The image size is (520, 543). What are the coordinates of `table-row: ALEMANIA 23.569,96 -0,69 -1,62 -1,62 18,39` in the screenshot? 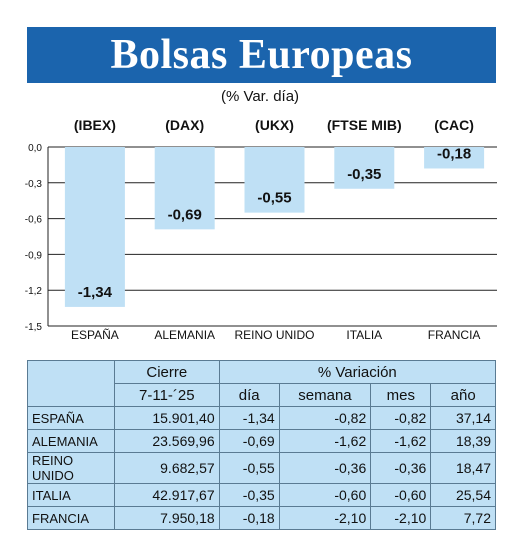 It's located at (261, 441).